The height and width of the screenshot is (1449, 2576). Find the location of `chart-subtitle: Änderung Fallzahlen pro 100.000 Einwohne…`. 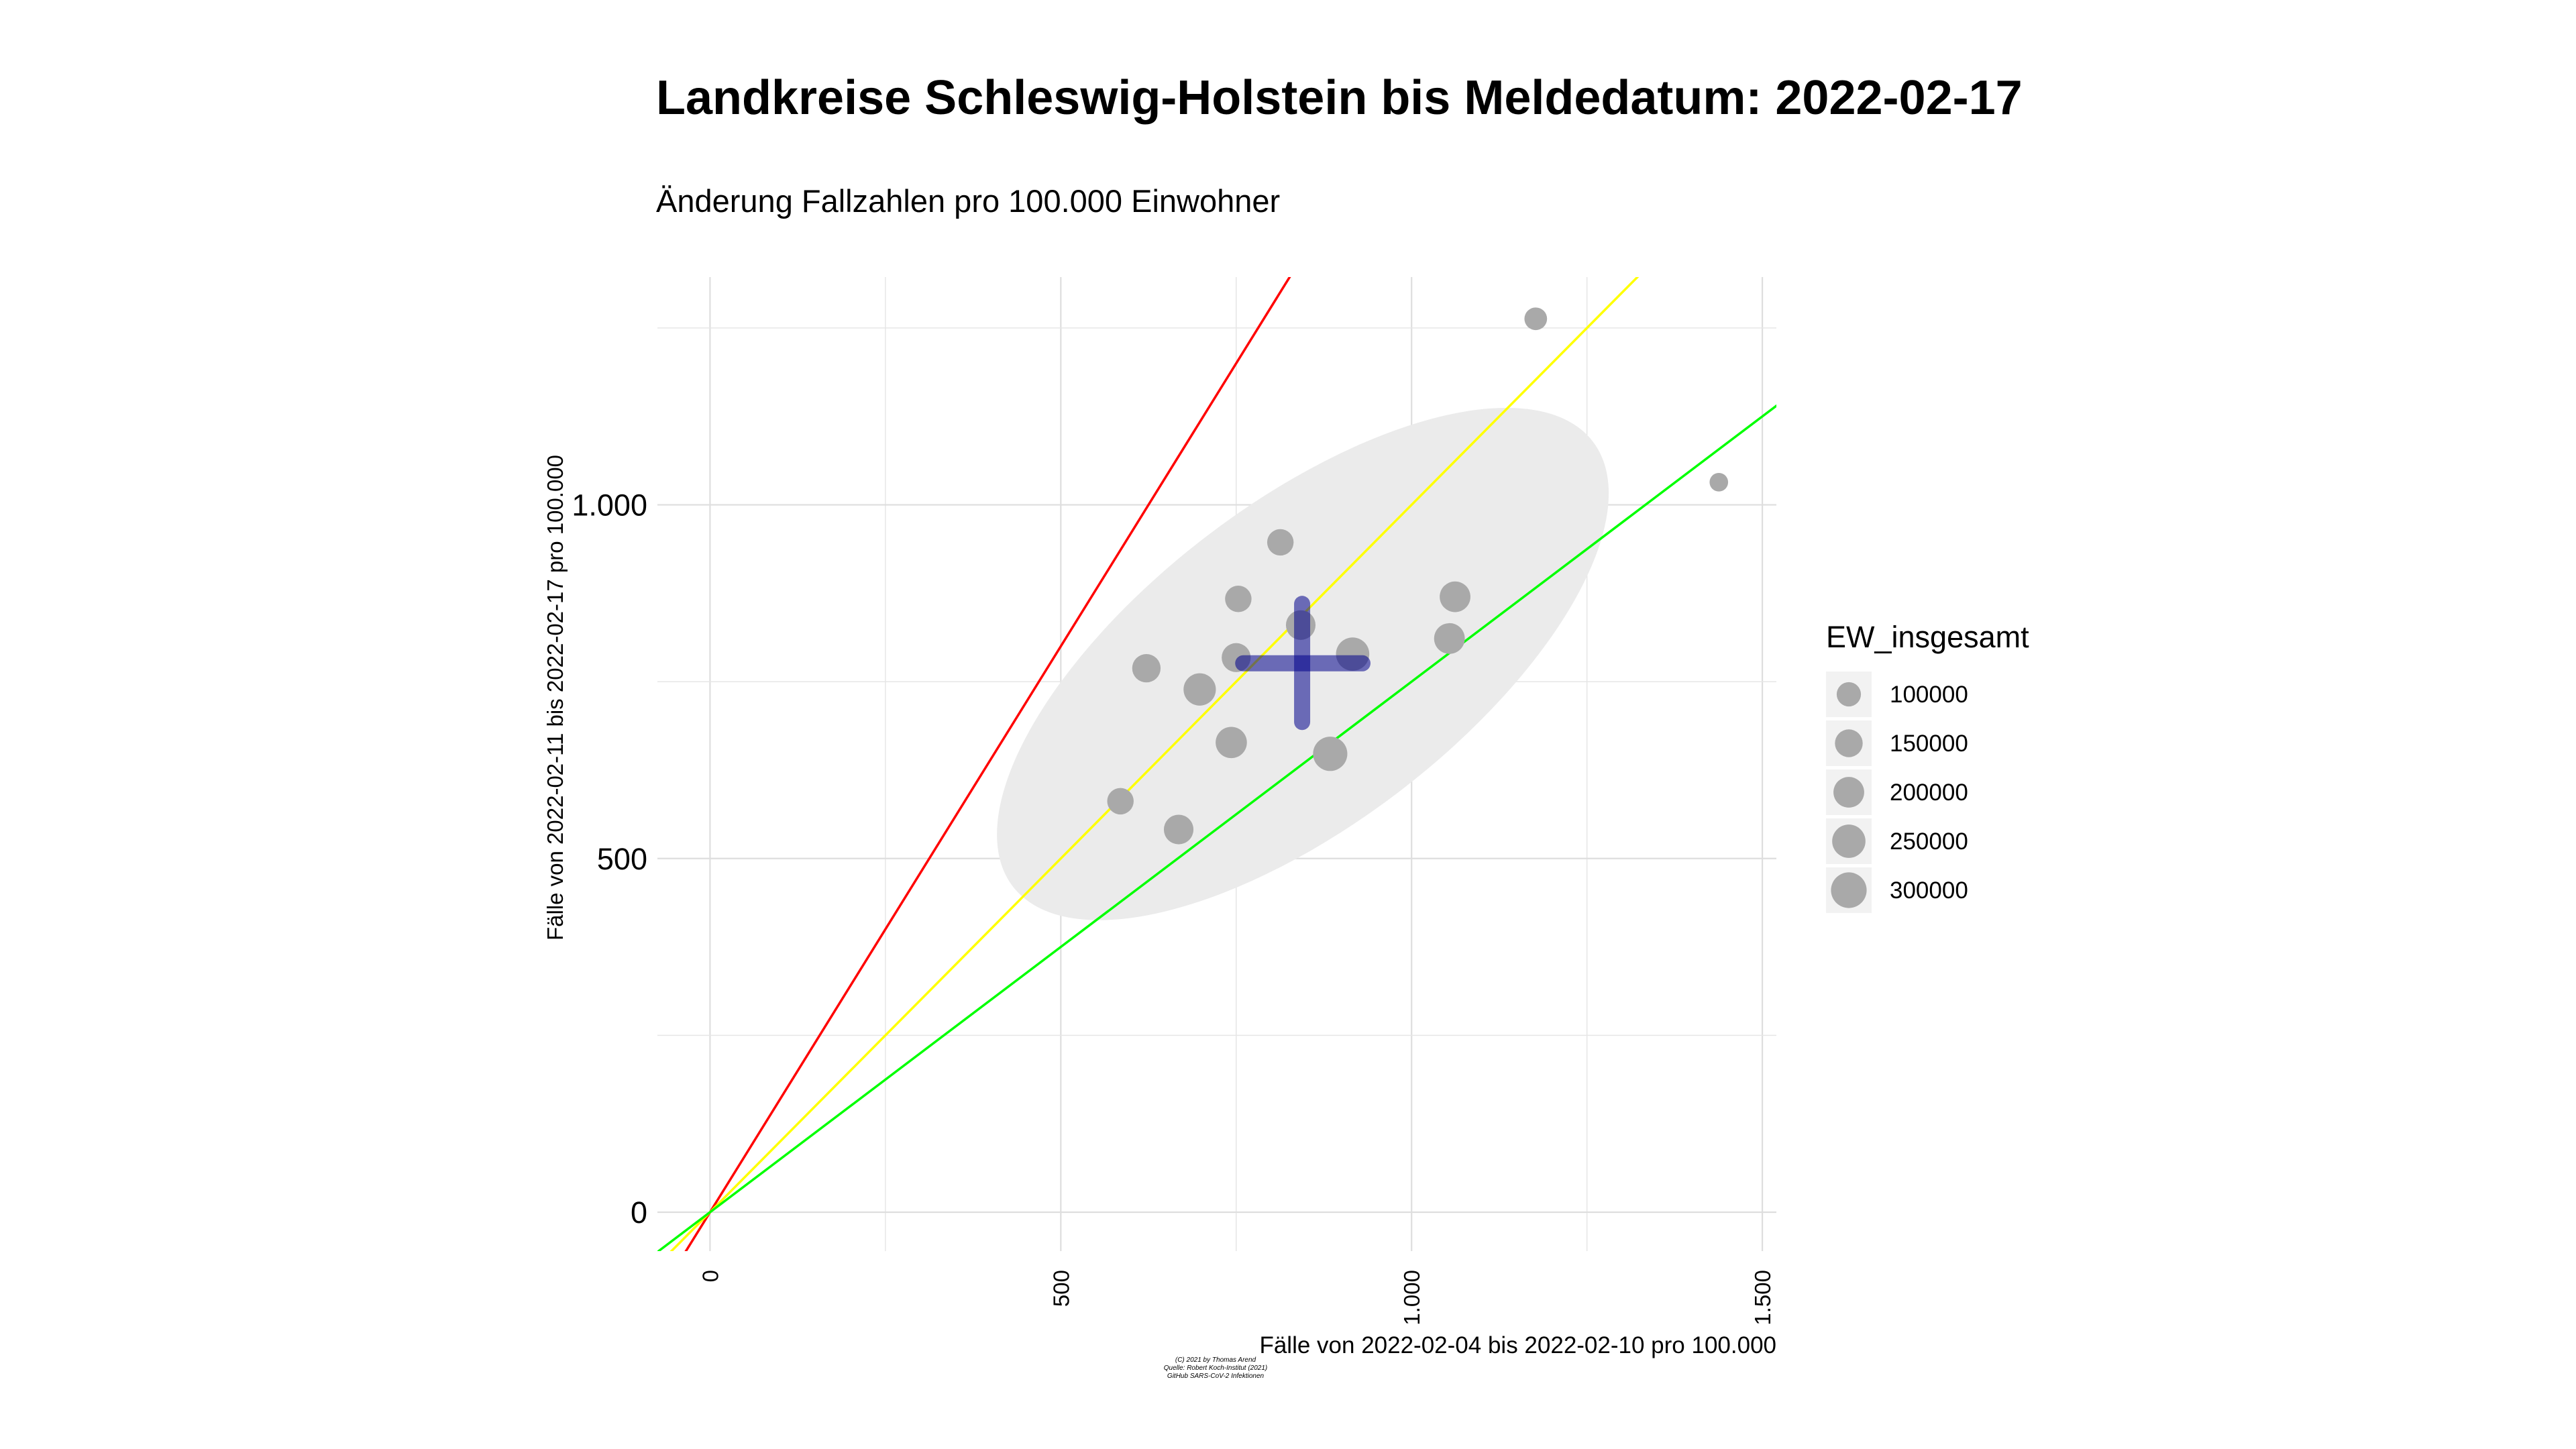

chart-subtitle: Änderung Fallzahlen pro 100.000 Einwohne… is located at coordinates (968, 201).